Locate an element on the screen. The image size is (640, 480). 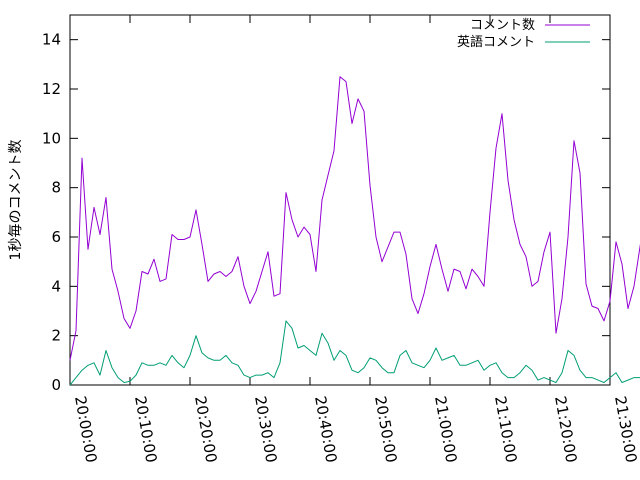
y-tick-label: 4 is located at coordinates (56, 286).